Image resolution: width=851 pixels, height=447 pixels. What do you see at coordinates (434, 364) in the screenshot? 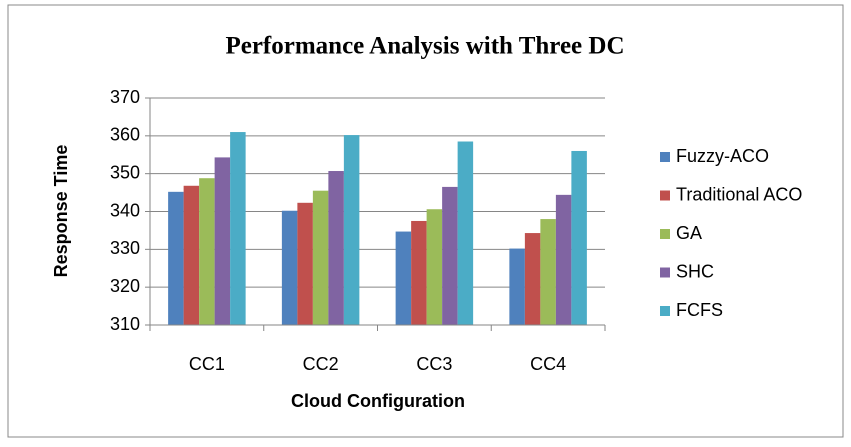
I see `x-tick-label: CC3` at bounding box center [434, 364].